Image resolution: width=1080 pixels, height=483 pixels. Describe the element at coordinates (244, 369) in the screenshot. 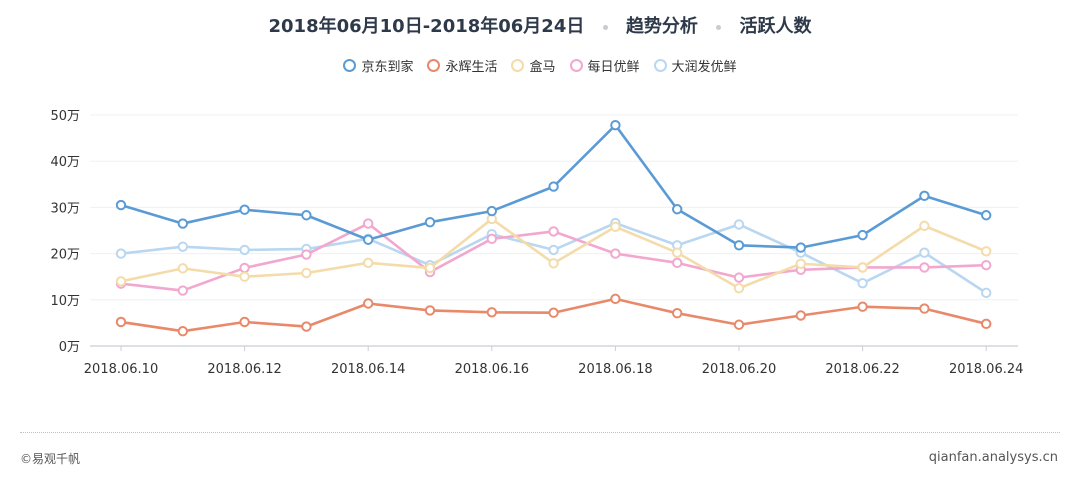

I see `x-tick-label: 2018.06.12` at that location.